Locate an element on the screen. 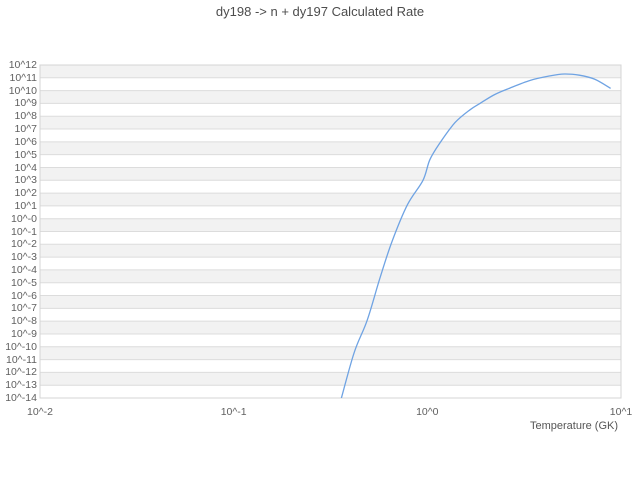 The image size is (640, 480). y-tick-label: 10^-1 is located at coordinates (24, 231).